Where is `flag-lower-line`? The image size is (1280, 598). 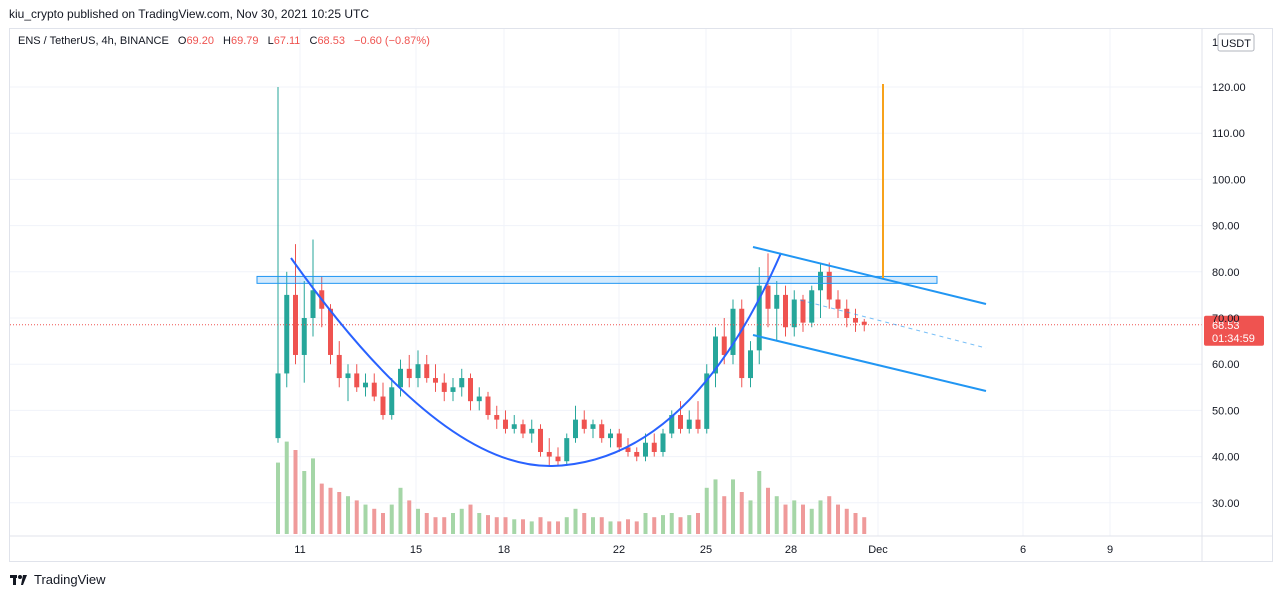 flag-lower-line is located at coordinates (869, 363).